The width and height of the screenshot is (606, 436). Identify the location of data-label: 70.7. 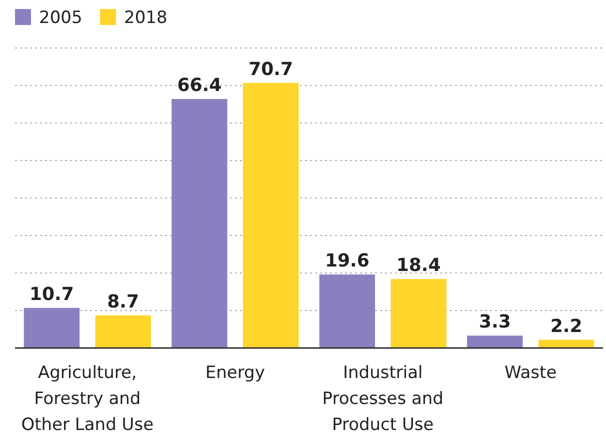
(271, 69).